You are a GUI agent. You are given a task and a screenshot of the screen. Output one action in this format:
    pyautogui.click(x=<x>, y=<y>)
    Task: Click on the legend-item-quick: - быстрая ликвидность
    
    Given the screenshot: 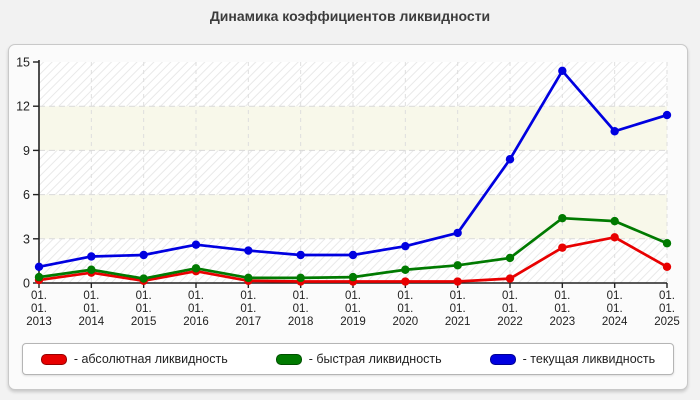 What is the action you would take?
    pyautogui.click(x=358, y=359)
    